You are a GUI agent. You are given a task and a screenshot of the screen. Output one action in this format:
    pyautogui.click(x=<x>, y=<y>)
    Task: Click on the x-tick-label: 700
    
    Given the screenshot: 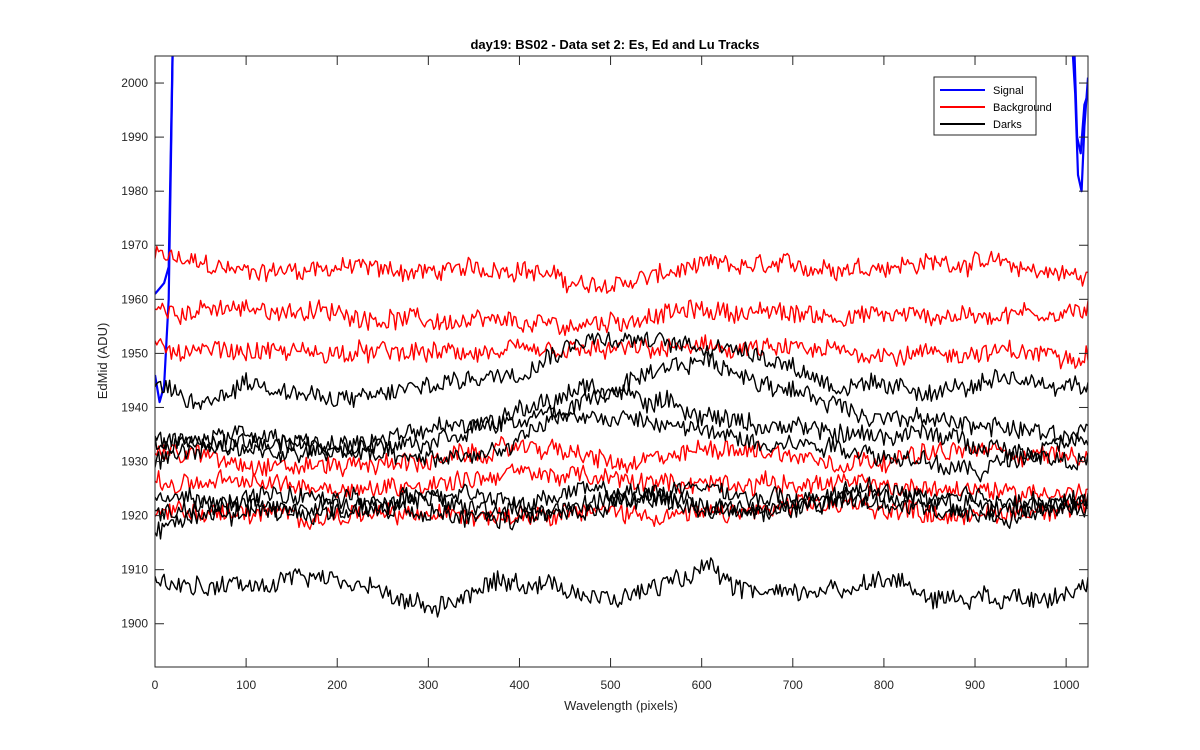 What is the action you would take?
    pyautogui.click(x=793, y=685)
    